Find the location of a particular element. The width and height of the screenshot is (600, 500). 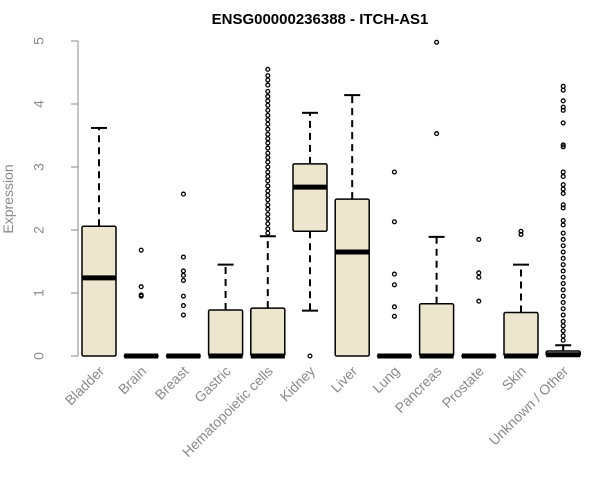

x-label-breast: Breast is located at coordinates (172, 383).